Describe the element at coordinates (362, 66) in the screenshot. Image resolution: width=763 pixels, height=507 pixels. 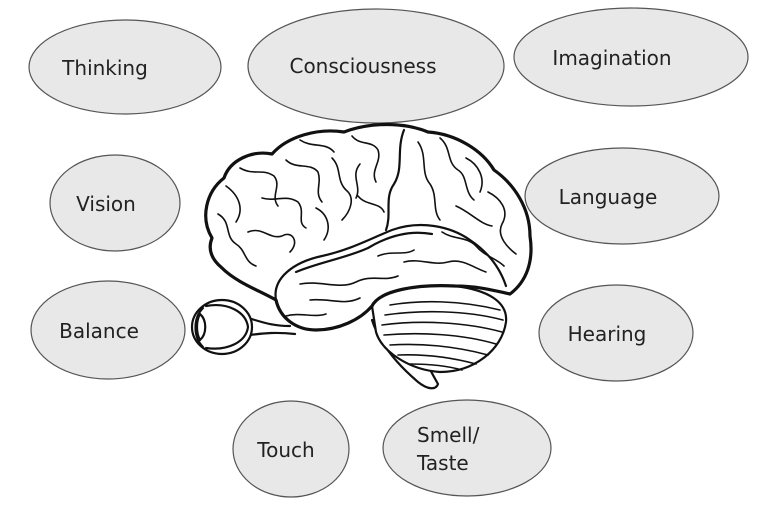
I see `bubble-consciousness-label: Consciousness` at that location.